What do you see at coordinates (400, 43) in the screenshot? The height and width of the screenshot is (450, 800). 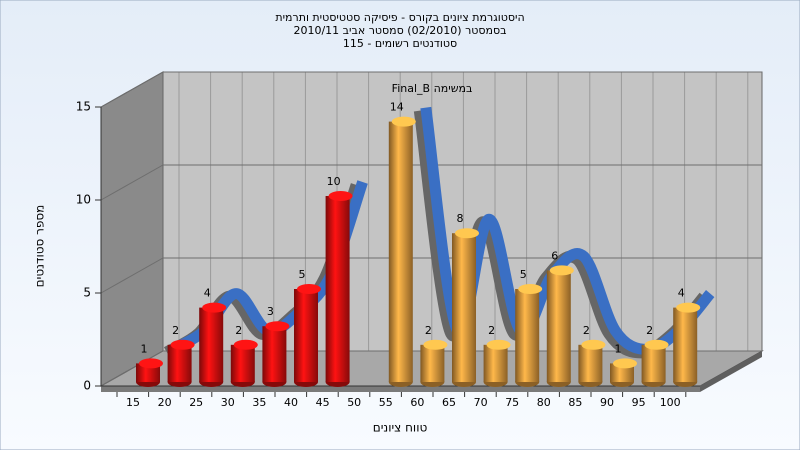 I see `chart-subtitle: סטודנטים רשומים - 115` at bounding box center [400, 43].